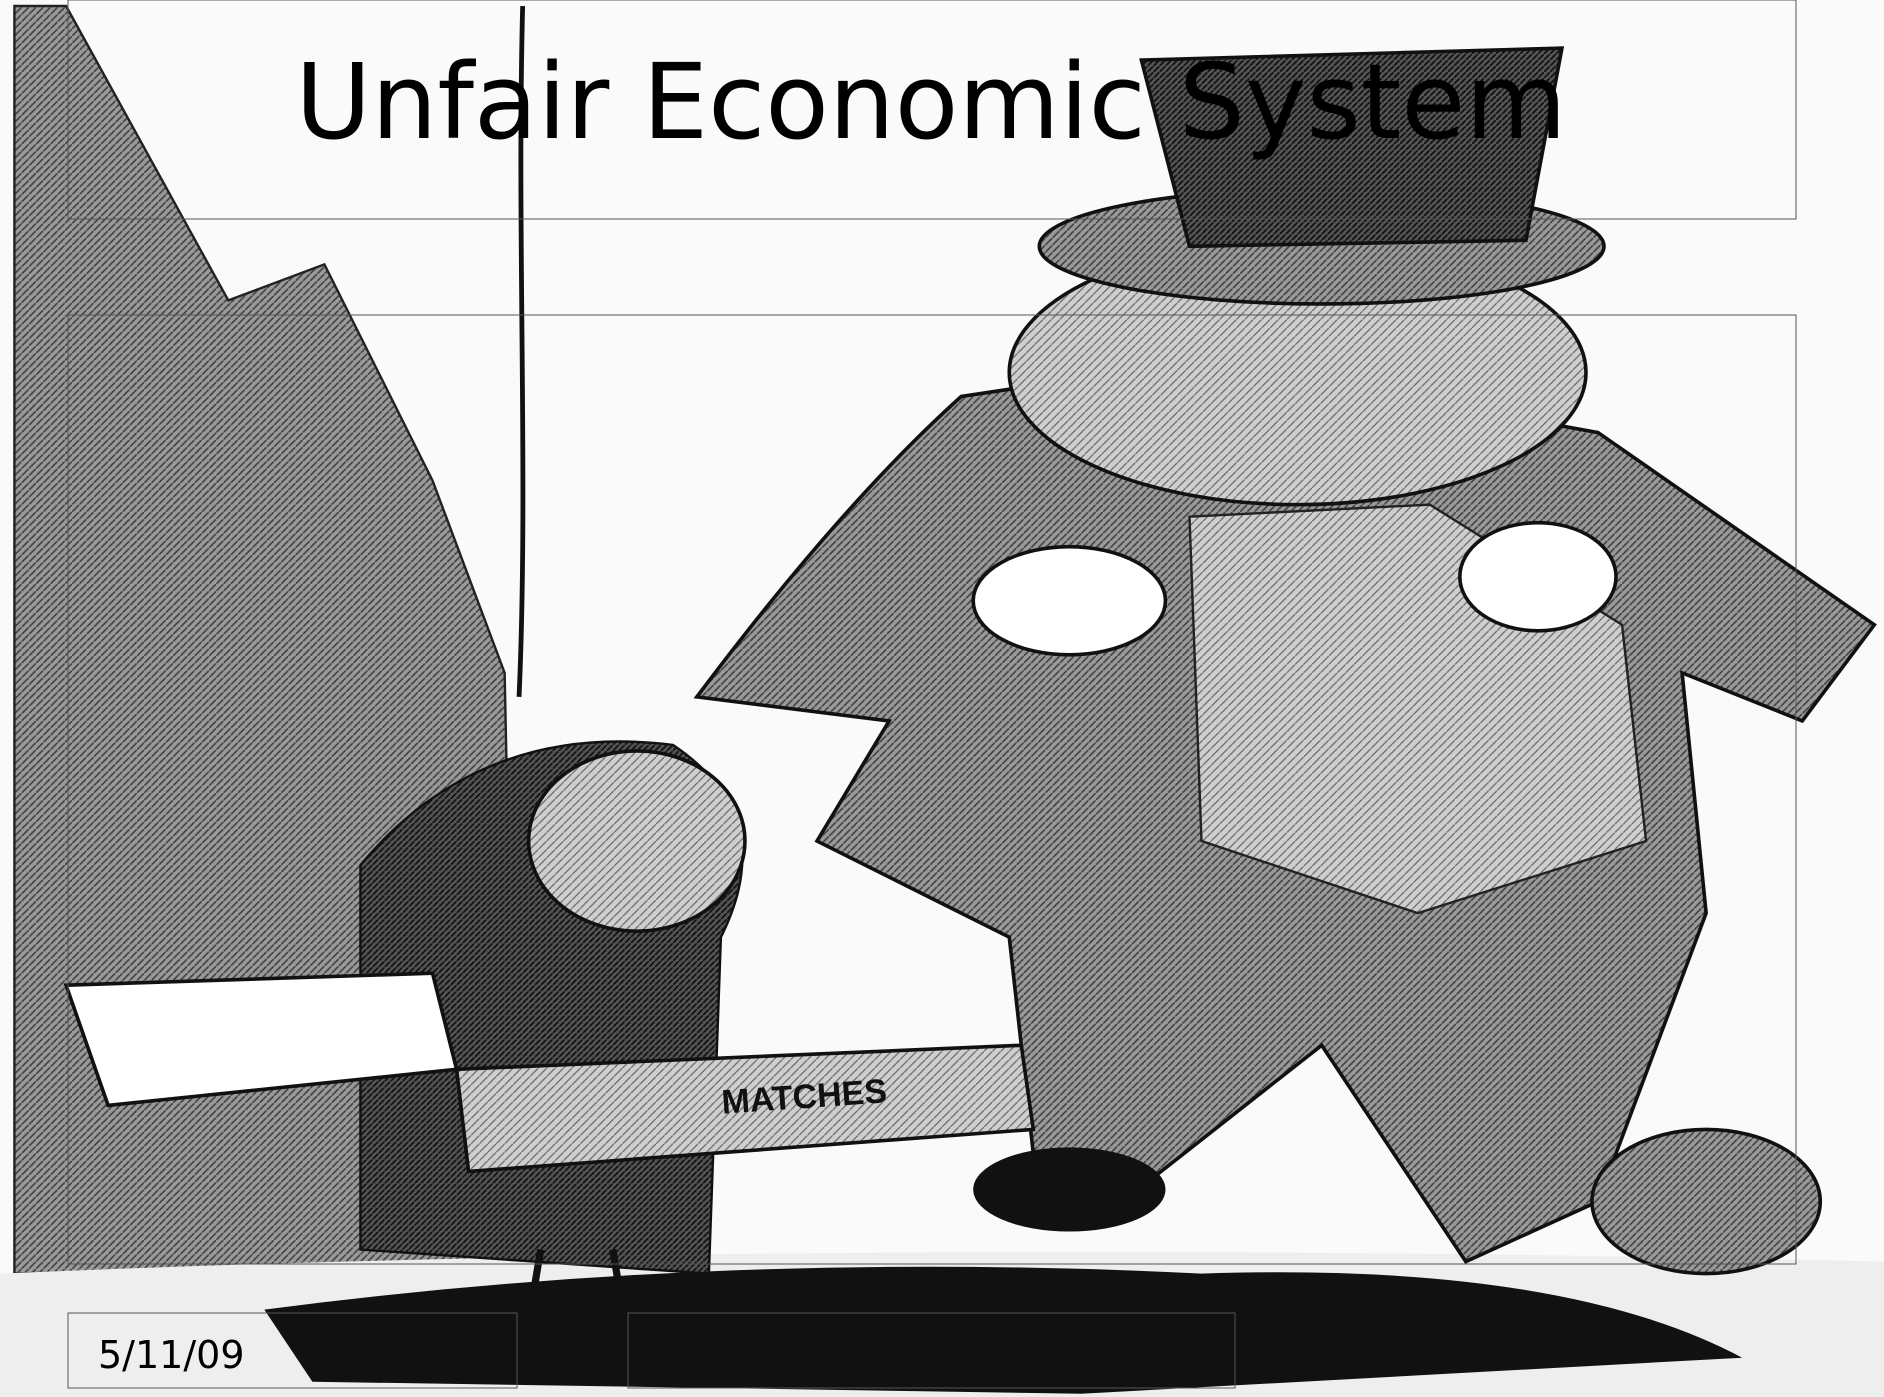 The height and width of the screenshot is (1397, 1884). What do you see at coordinates (930, 102) in the screenshot?
I see `slide-title: Unfair Economic System` at bounding box center [930, 102].